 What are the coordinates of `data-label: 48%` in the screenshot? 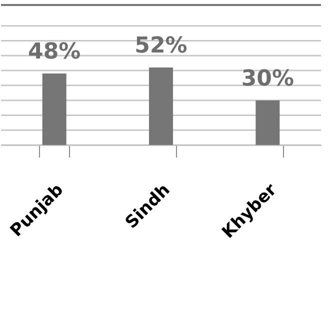 It's located at (54, 52).